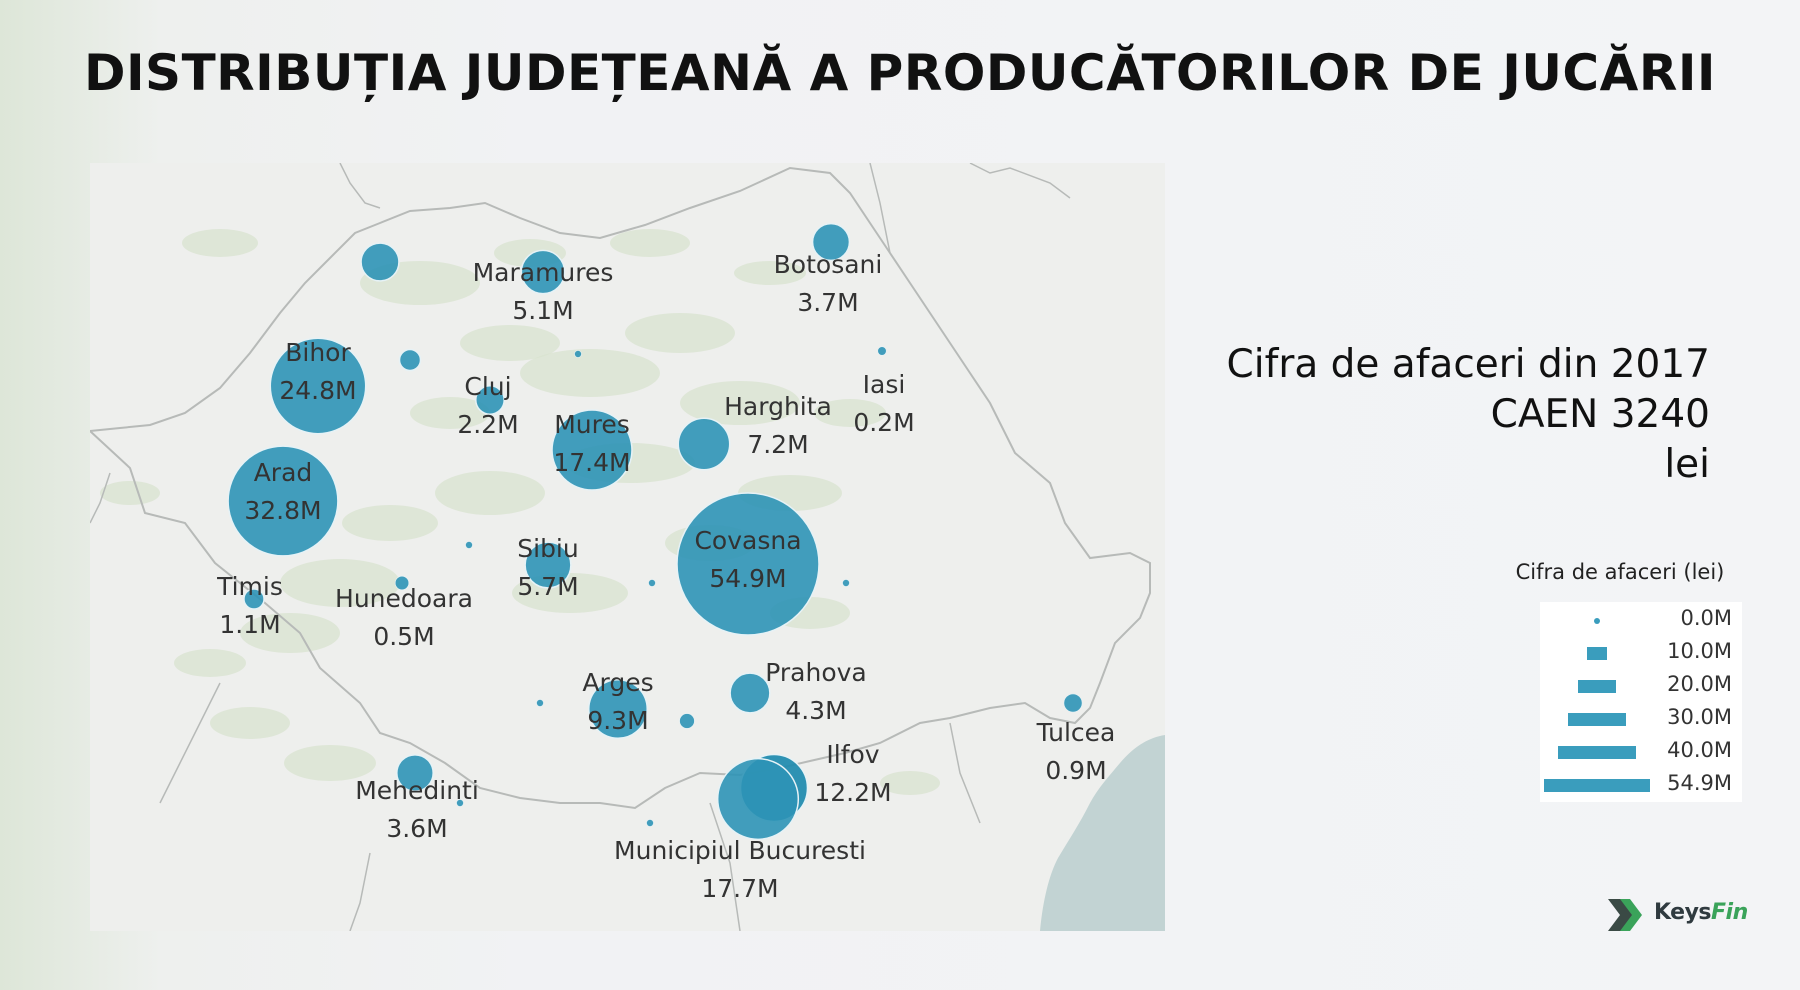  What do you see at coordinates (1075, 770) in the screenshot?
I see `label-tulcea-value: 0.9M` at bounding box center [1075, 770].